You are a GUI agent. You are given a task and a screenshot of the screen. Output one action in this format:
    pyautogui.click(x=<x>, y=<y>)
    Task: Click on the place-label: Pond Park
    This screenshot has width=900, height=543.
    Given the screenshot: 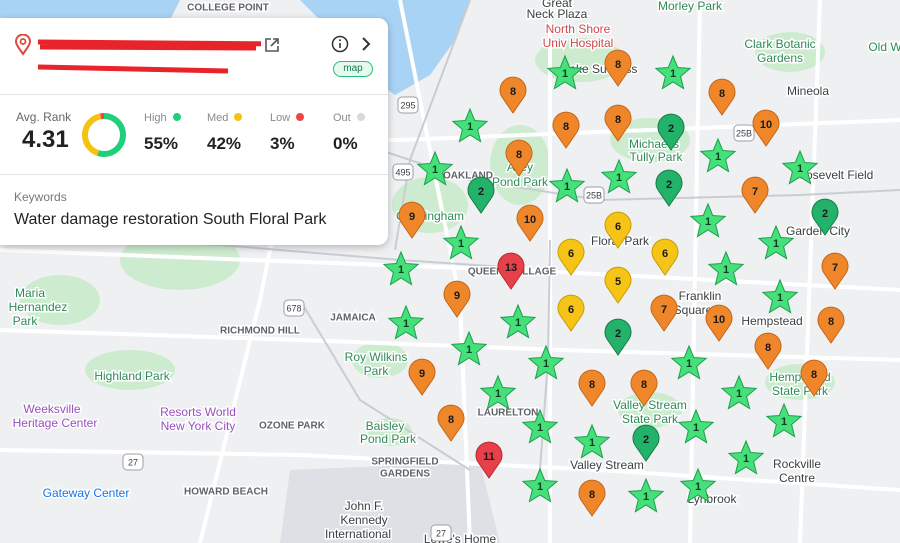 What is the action you would take?
    pyautogui.click(x=520, y=182)
    